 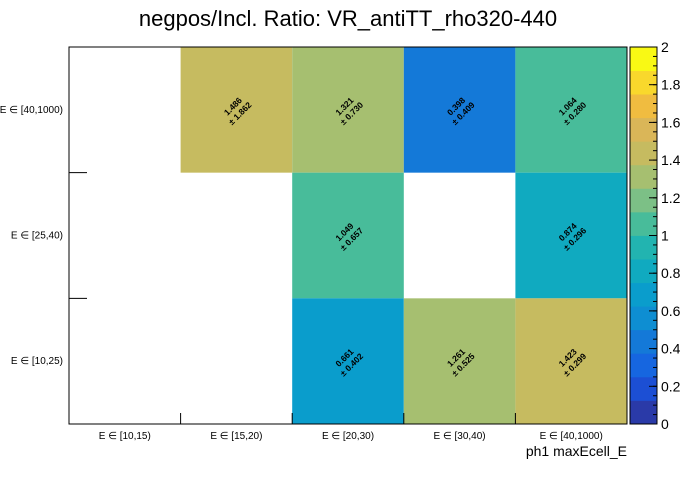 I want to click on y-tick-label: E ∈ [40,1000), so click(x=31, y=110).